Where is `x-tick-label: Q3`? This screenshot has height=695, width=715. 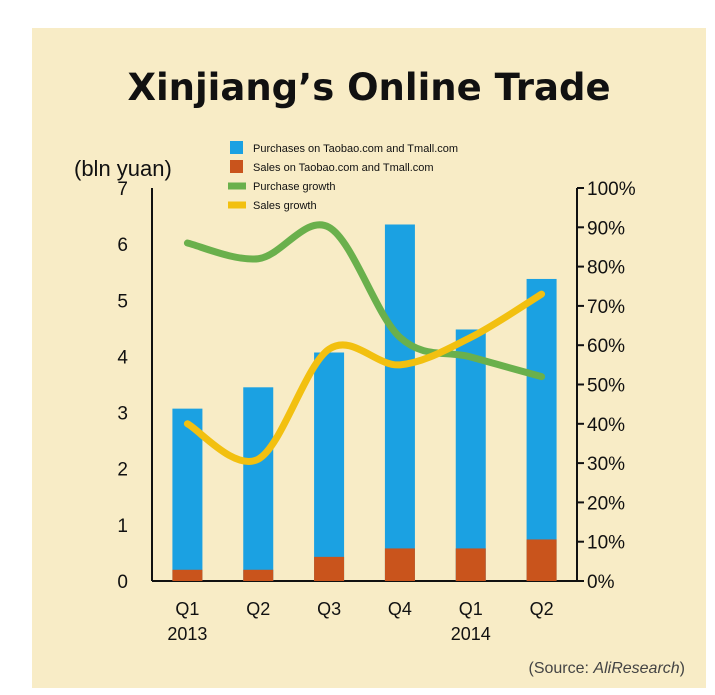 x-tick-label: Q3 is located at coordinates (329, 609).